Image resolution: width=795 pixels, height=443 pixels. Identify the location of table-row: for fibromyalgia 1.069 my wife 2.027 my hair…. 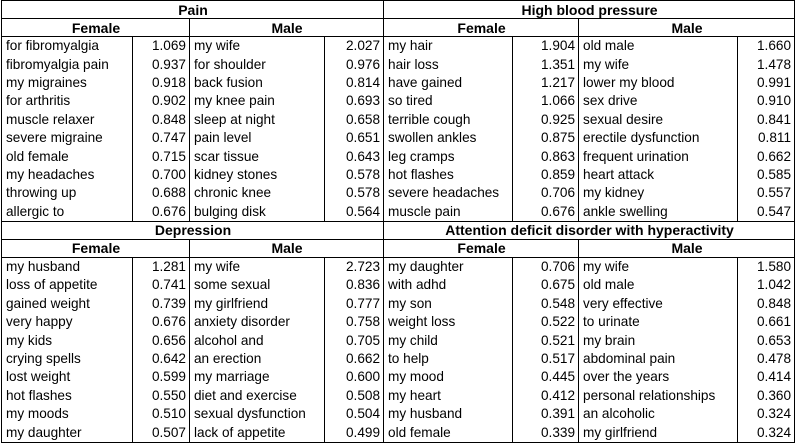
(398, 46).